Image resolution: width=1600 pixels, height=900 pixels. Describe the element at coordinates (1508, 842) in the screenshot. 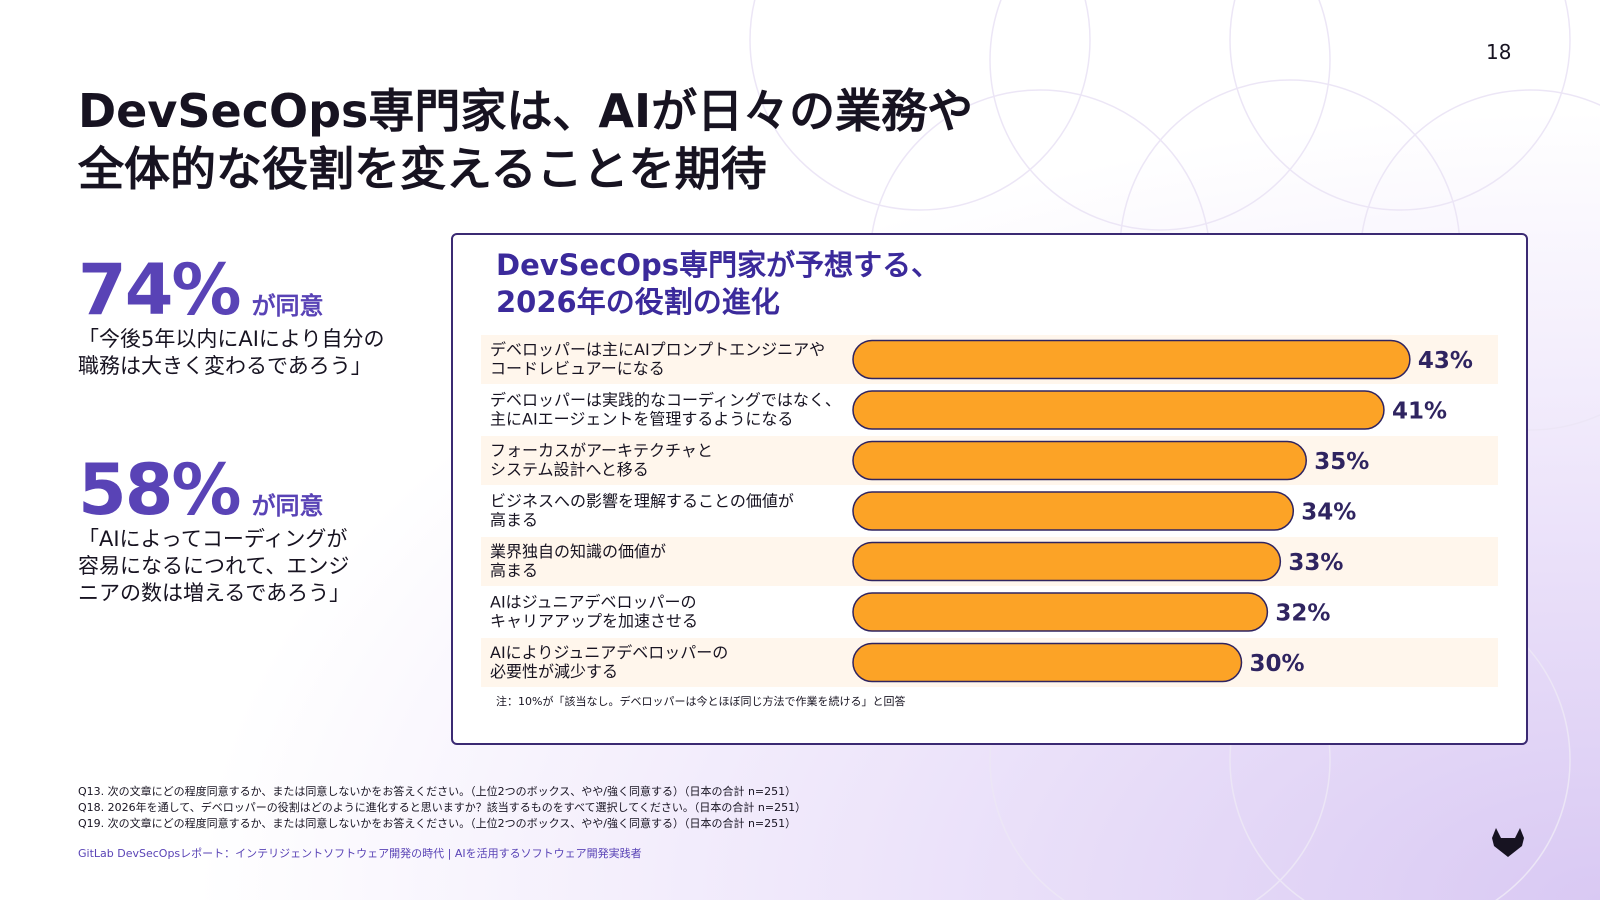

I see `gitlab-tanuki-icon` at that location.